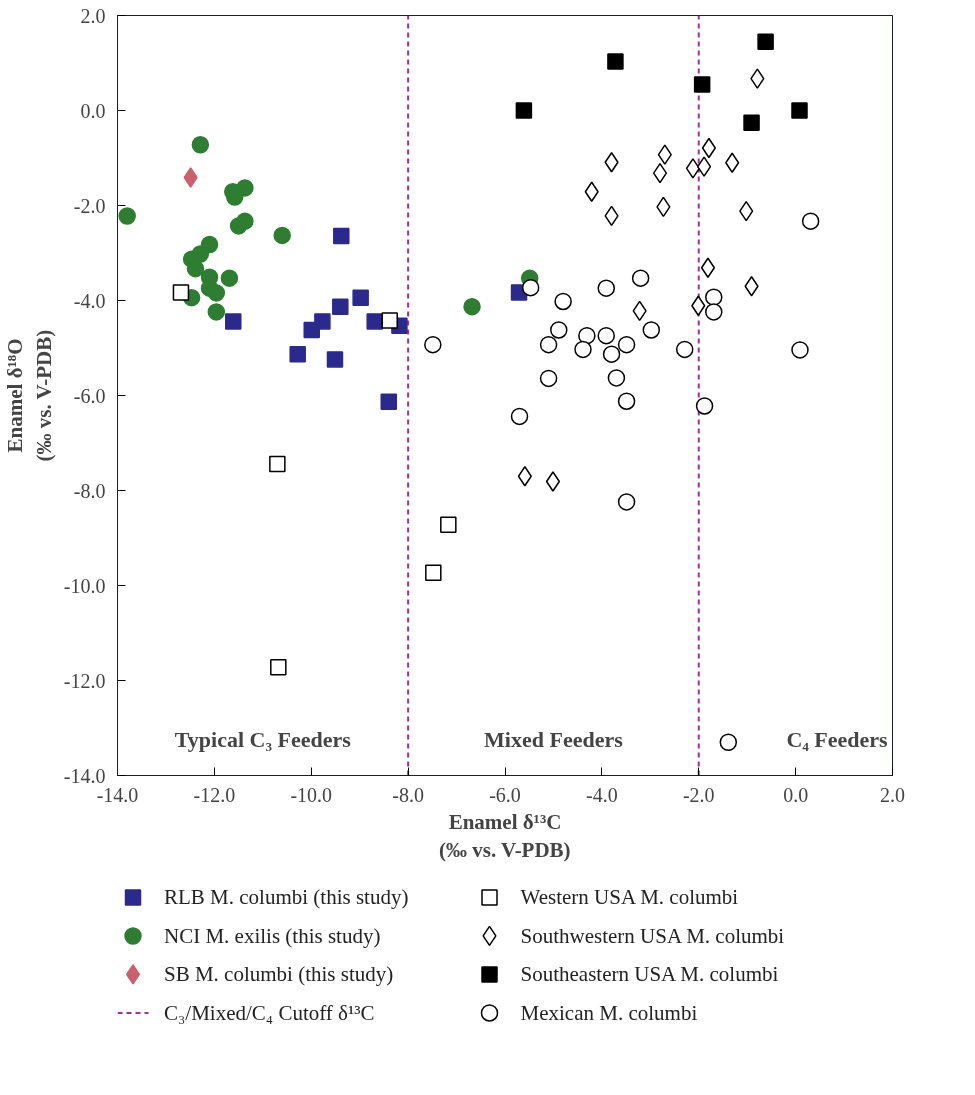 Image resolution: width=975 pixels, height=1095 pixels. What do you see at coordinates (311, 794) in the screenshot?
I see `x-tick-label: -10.0` at bounding box center [311, 794].